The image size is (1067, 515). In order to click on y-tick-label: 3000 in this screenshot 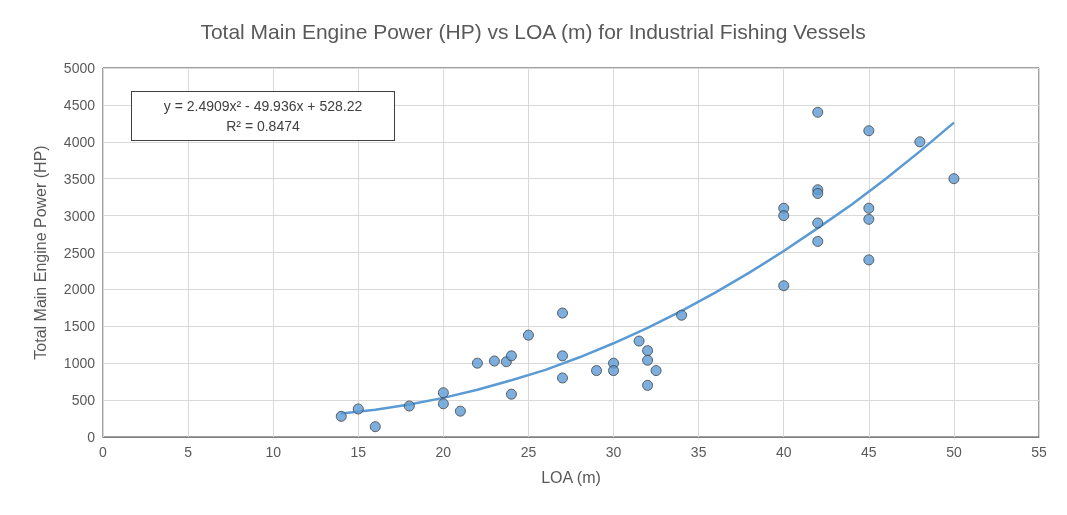, I will do `click(79, 215)`.